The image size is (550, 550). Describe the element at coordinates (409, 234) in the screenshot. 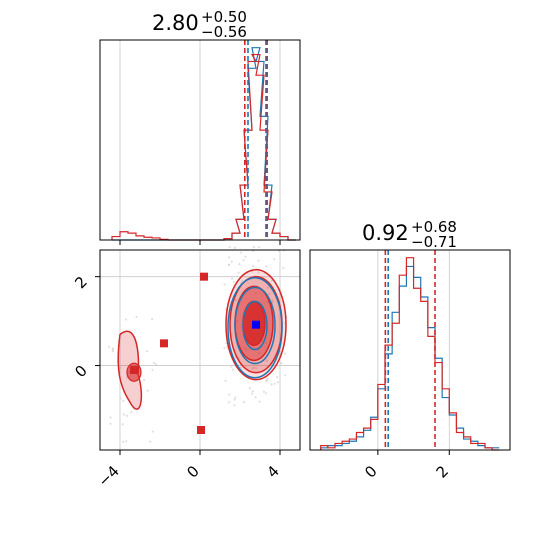

I see `title-param2: 0.92 +0.68 −0.71` at that location.